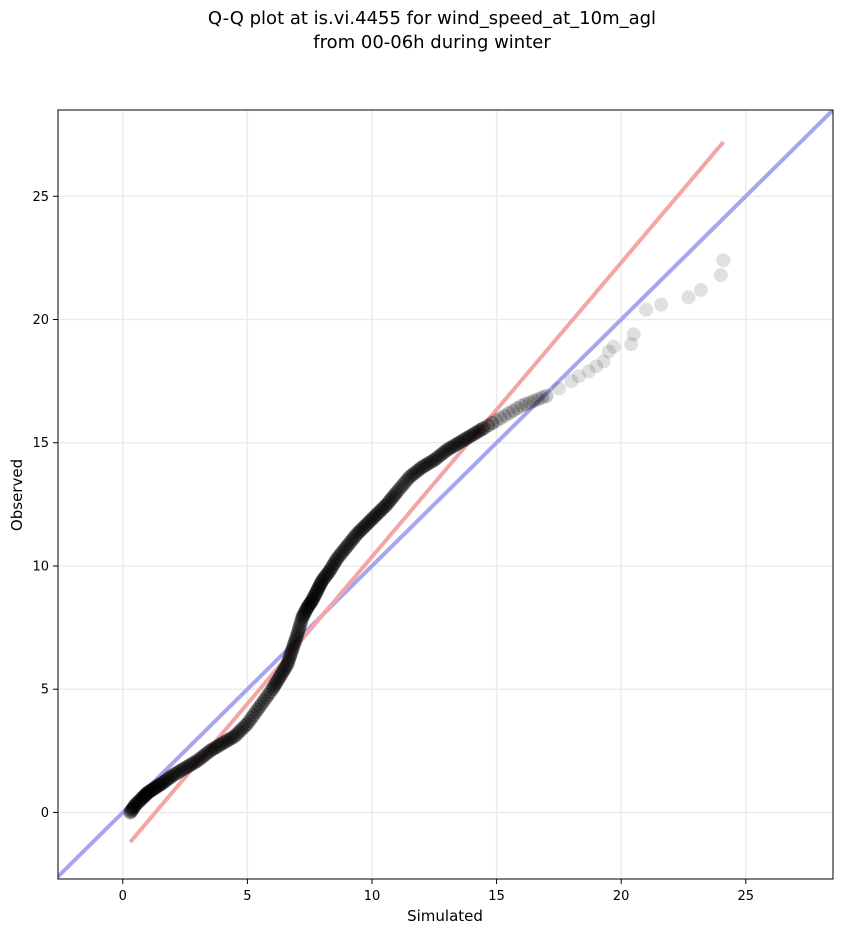 Image resolution: width=843 pixels, height=934 pixels. Describe the element at coordinates (432, 42) in the screenshot. I see `chart-title-line-2: from 00-06h during winter` at that location.